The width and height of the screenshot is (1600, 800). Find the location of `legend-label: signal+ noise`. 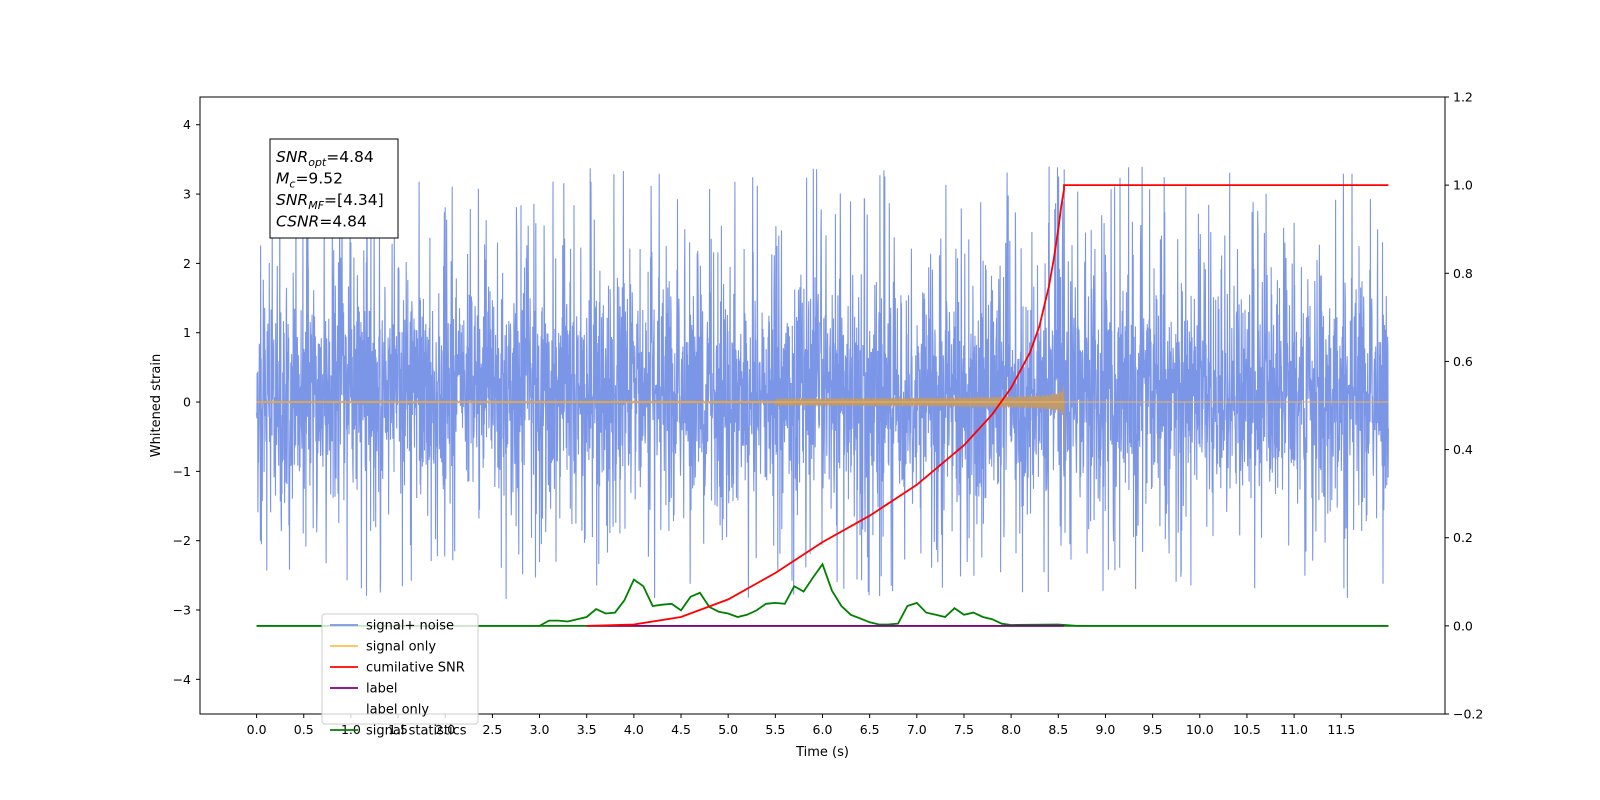

legend-label: signal+ noise is located at coordinates (410, 626).